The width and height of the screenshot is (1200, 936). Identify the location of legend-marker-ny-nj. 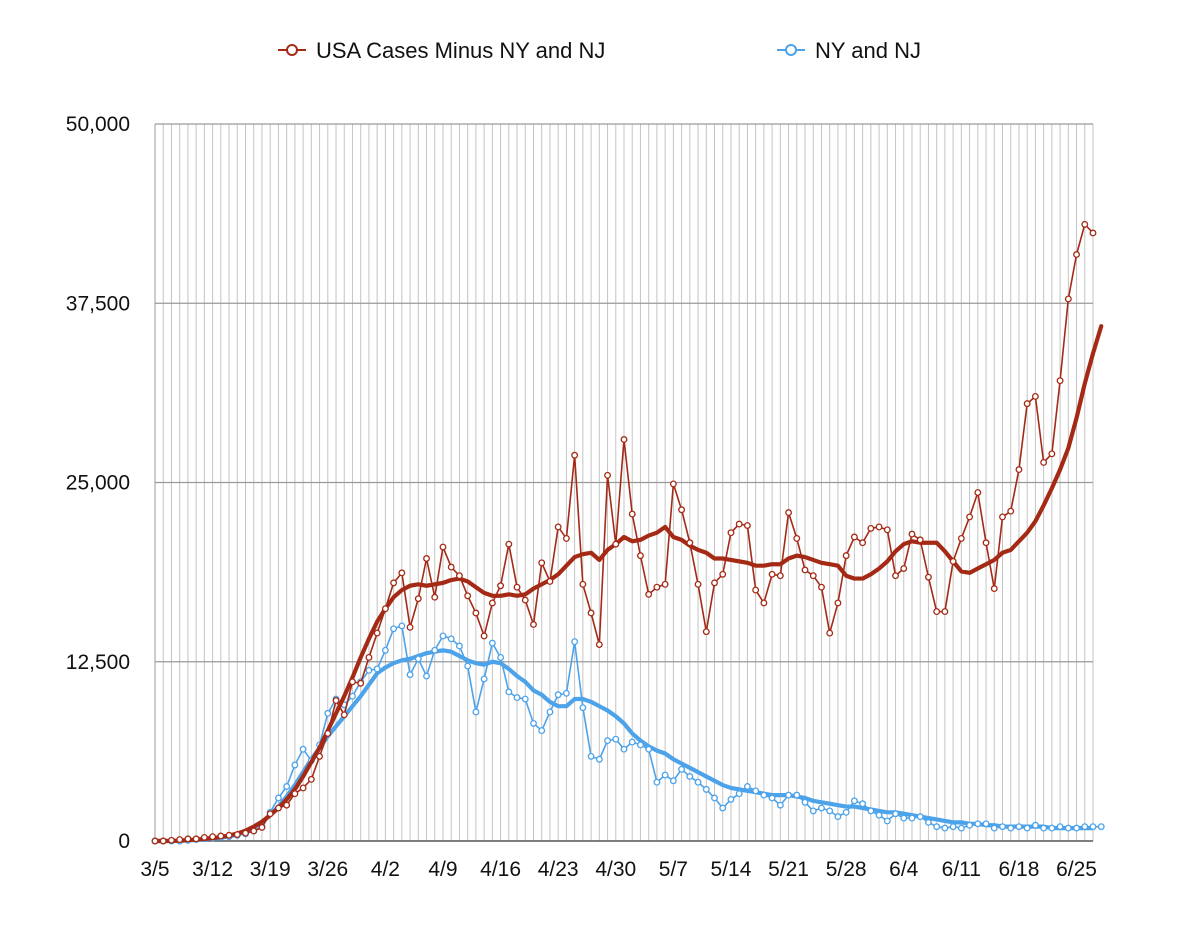
(791, 50).